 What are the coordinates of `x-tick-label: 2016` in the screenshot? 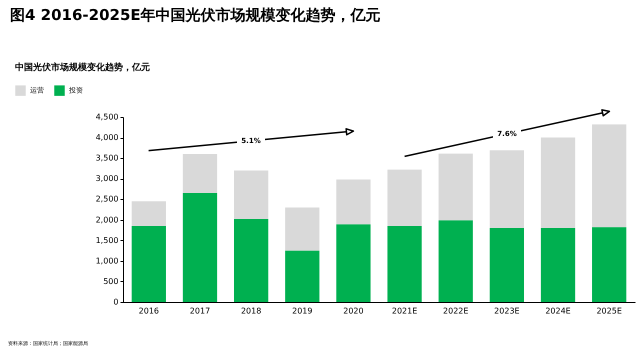 It's located at (149, 311).